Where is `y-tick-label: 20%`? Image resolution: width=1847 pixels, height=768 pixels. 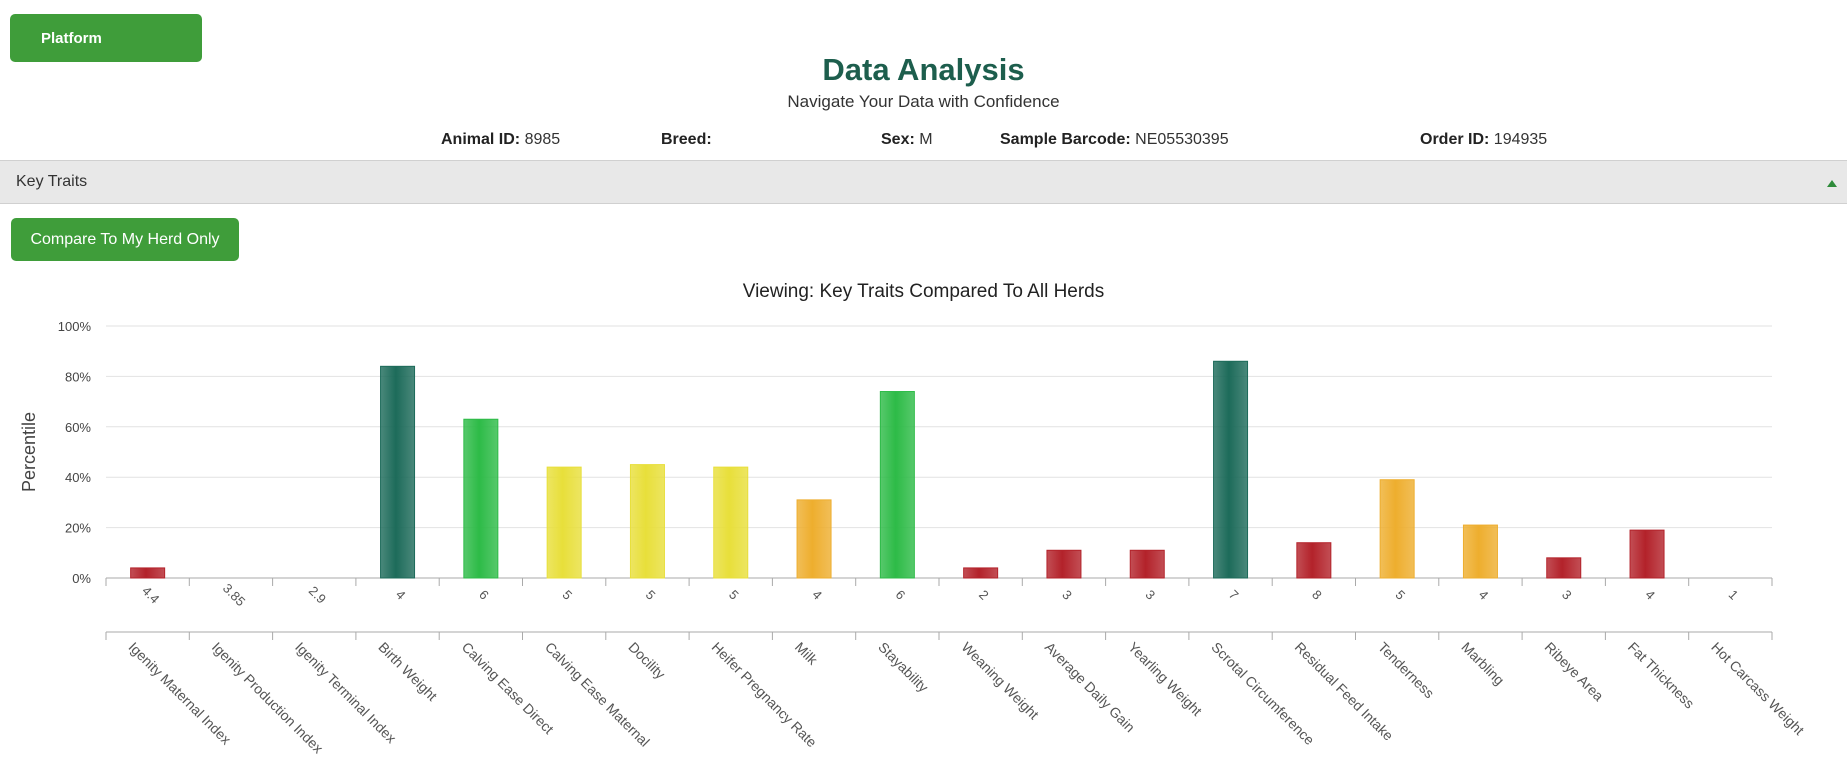
y-tick-label: 20% is located at coordinates (78, 528).